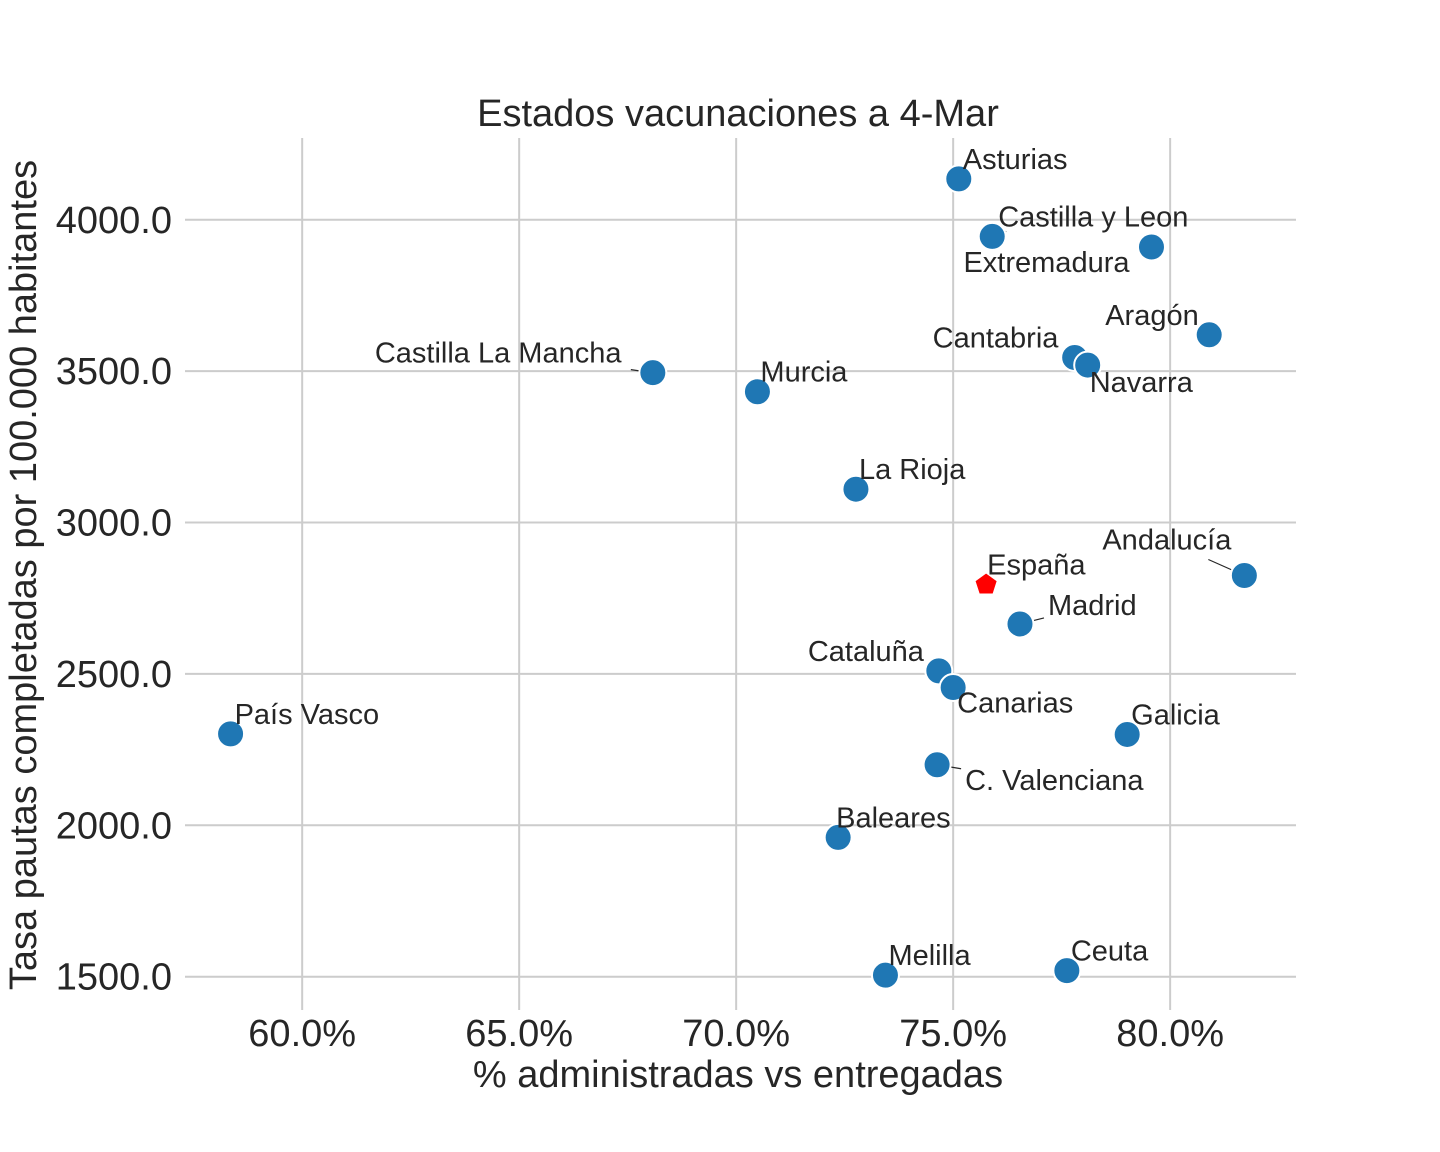 This screenshot has height=1152, width=1440. What do you see at coordinates (1015, 160) in the screenshot?
I see `label-asturias: Asturias` at bounding box center [1015, 160].